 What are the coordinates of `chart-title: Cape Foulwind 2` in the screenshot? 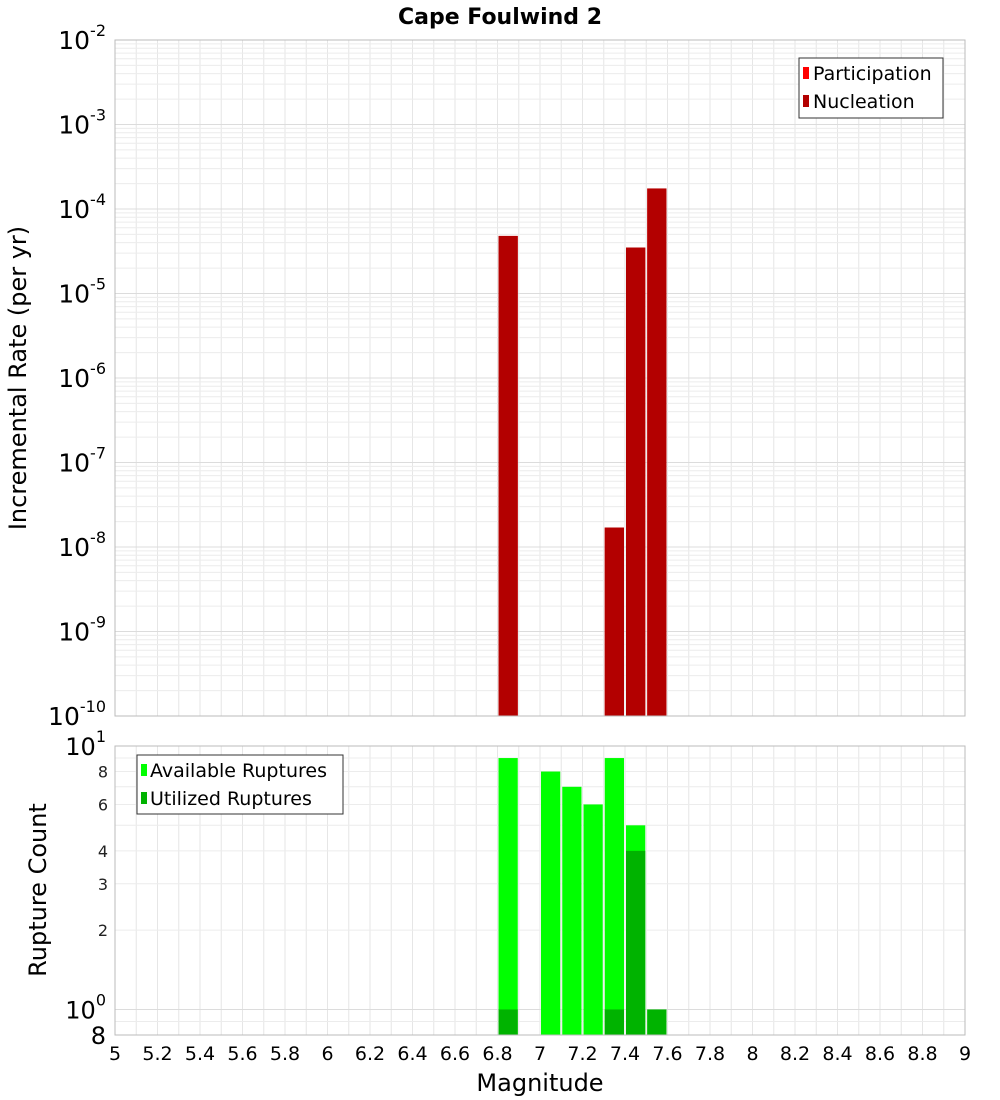 It's located at (500, 17).